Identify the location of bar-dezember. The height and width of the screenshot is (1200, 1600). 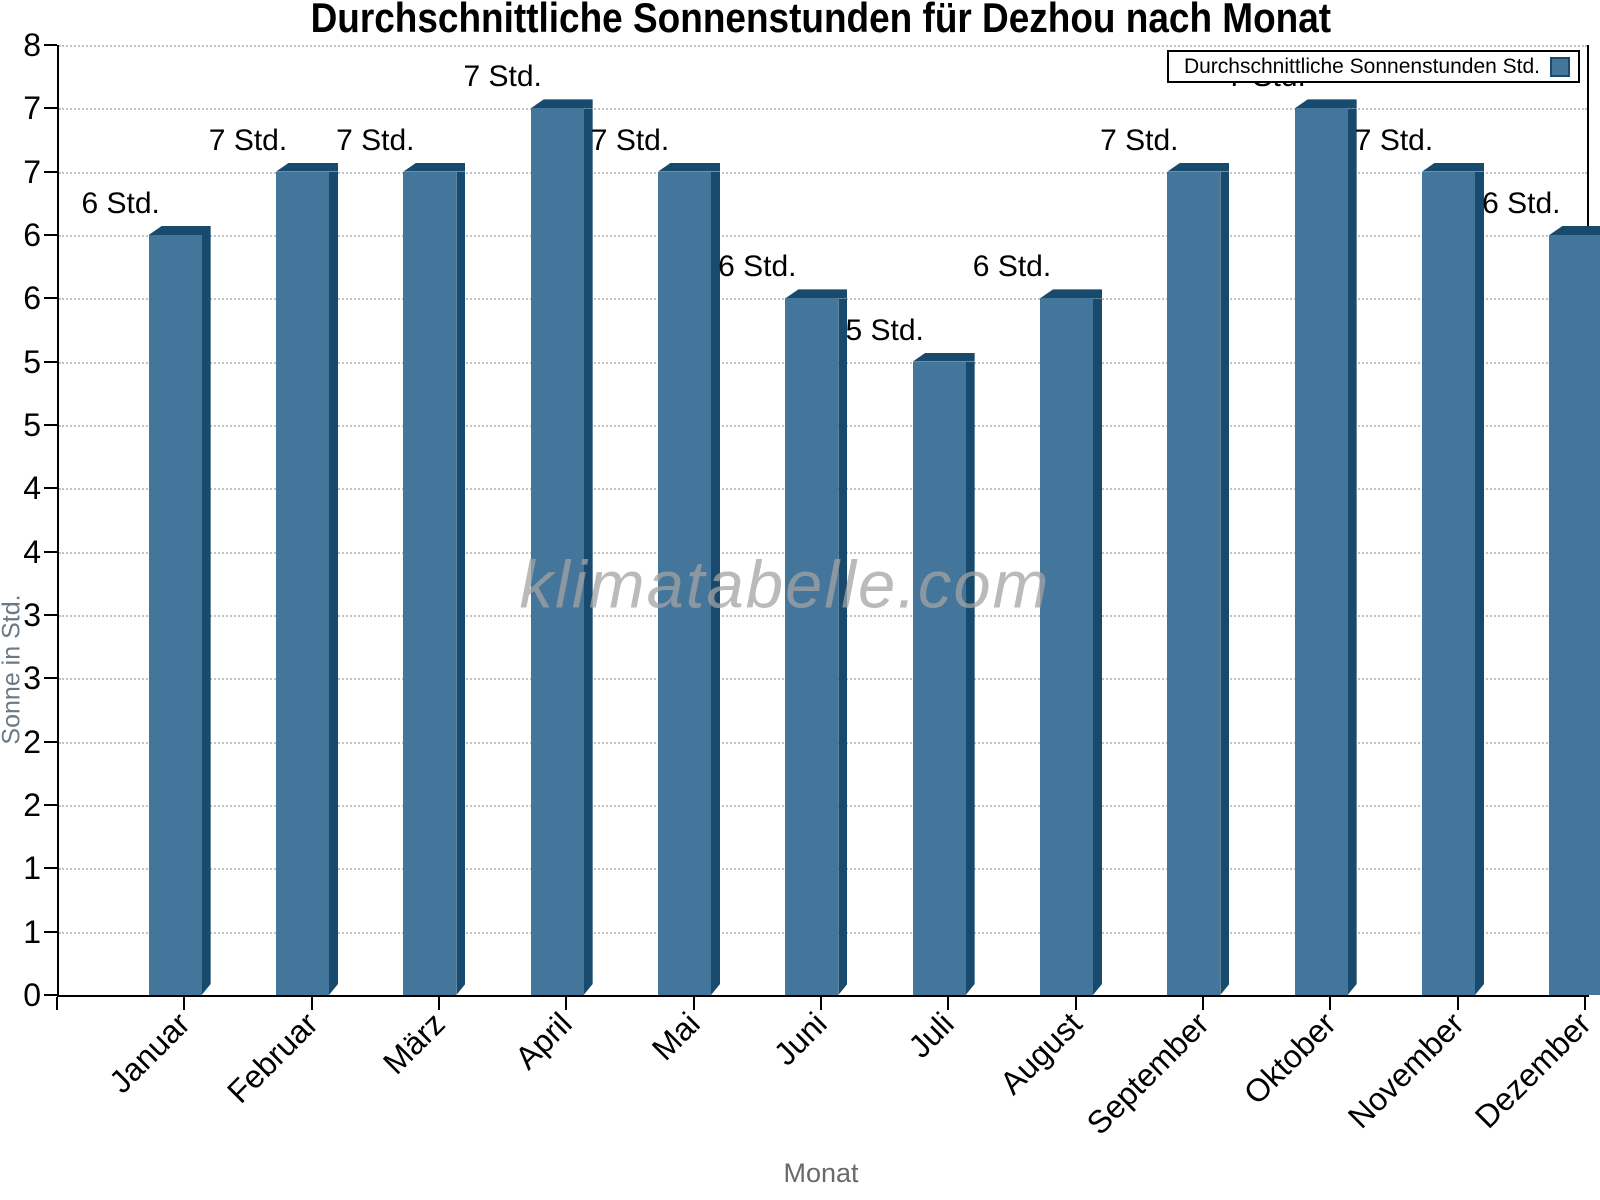
(1574, 610).